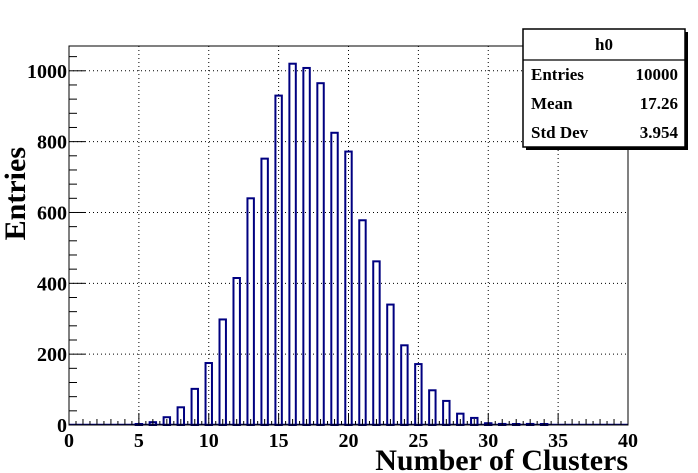 The height and width of the screenshot is (473, 698). Describe the element at coordinates (52, 143) in the screenshot. I see `y-tick-label: 800` at that location.